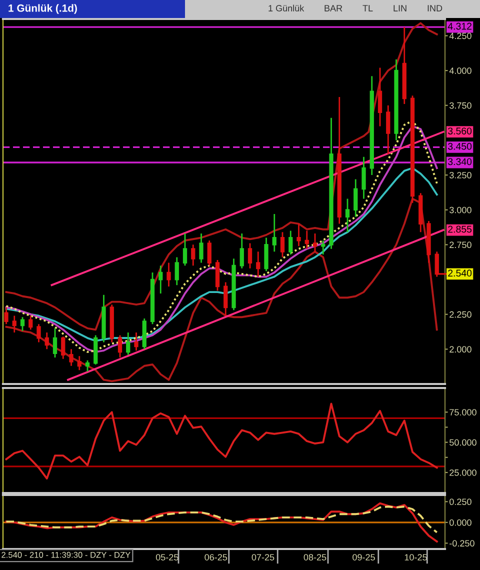 The height and width of the screenshot is (570, 480). What do you see at coordinates (367, 8) in the screenshot?
I see `text: TL` at bounding box center [367, 8].